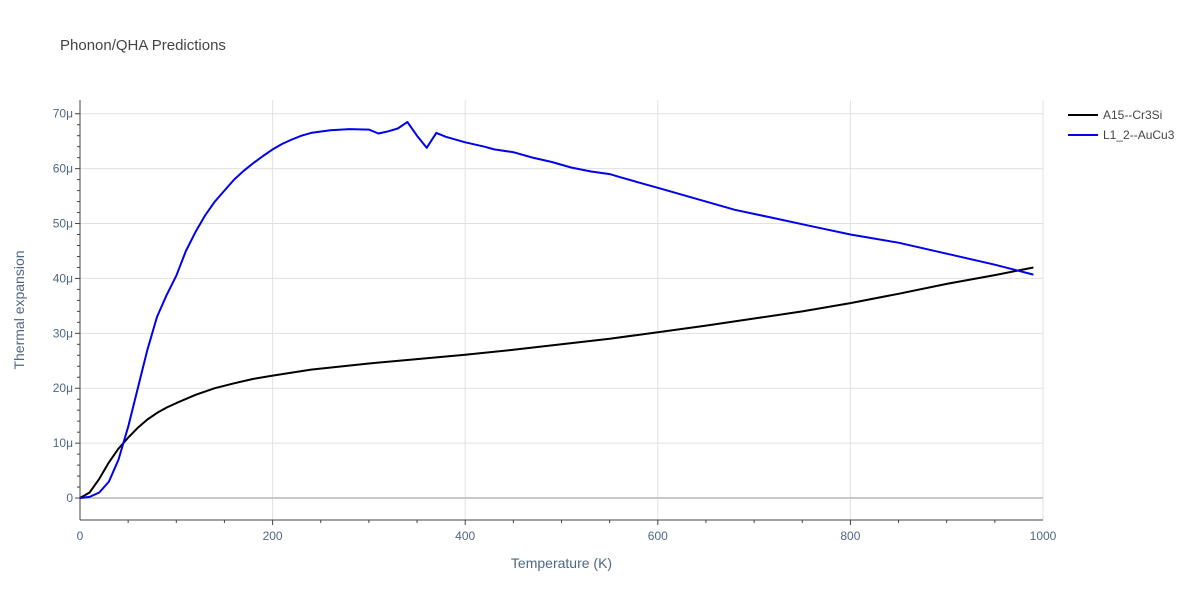 This screenshot has width=1200, height=600. What do you see at coordinates (63, 443) in the screenshot?
I see `y-tick-label: 10μ` at bounding box center [63, 443].